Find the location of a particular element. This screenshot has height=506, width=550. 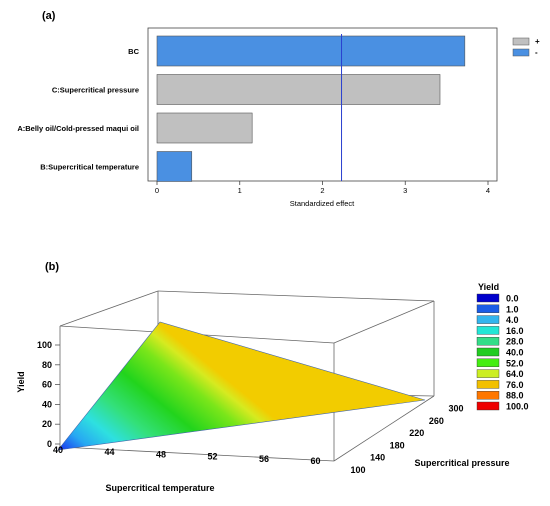

legend-level: 1.0 is located at coordinates (512, 309).